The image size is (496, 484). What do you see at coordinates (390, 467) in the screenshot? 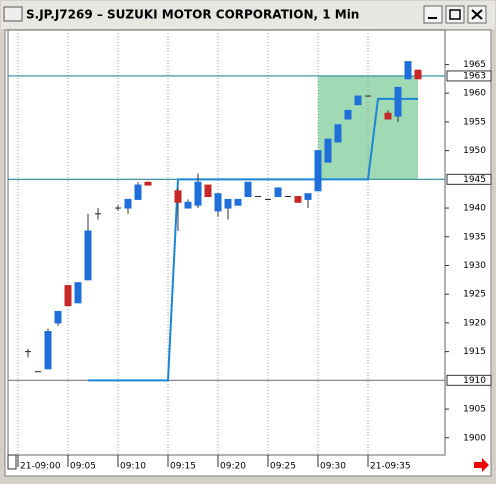
I see `x-tick-label: 21-09:35` at bounding box center [390, 467].